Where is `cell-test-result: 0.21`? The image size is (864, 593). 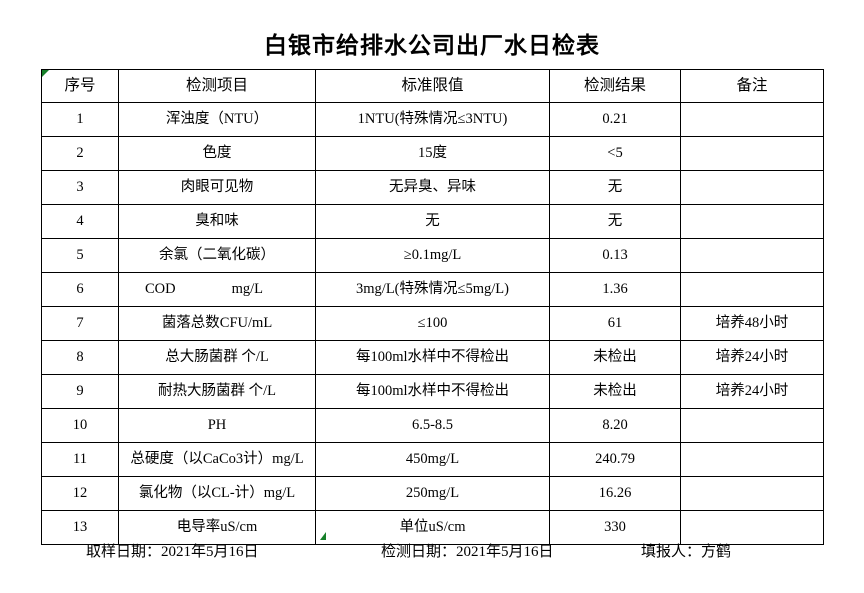
cell-test-result: 0.21 is located at coordinates (615, 119).